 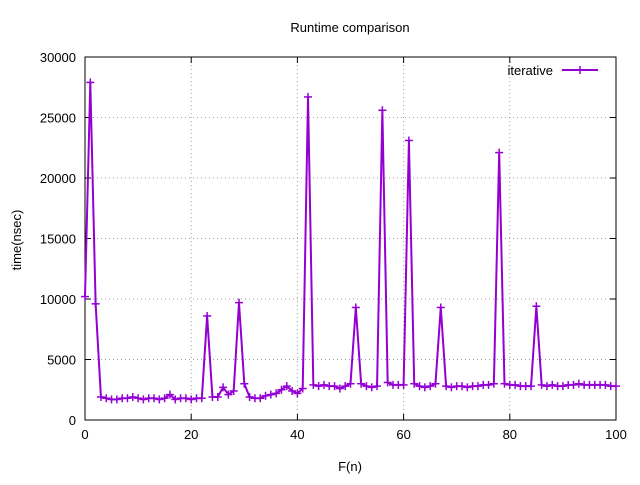 I want to click on y-tick-label: 5000, so click(x=61, y=360).